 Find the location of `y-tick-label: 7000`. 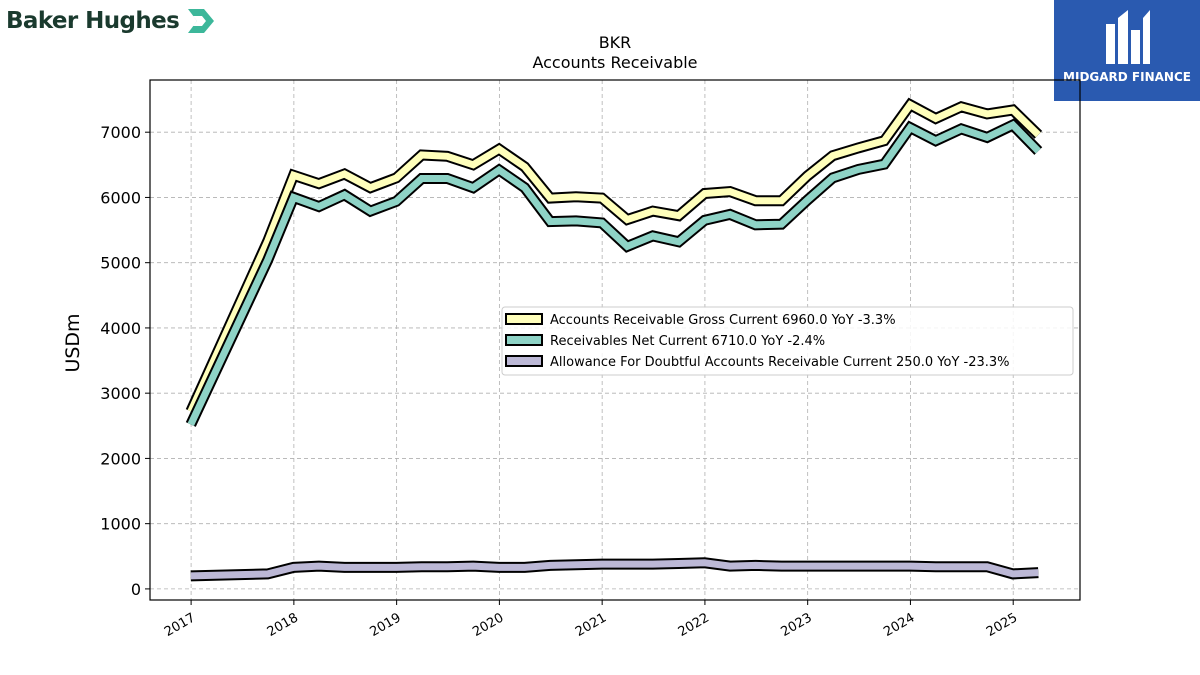

y-tick-label: 7000 is located at coordinates (120, 132).